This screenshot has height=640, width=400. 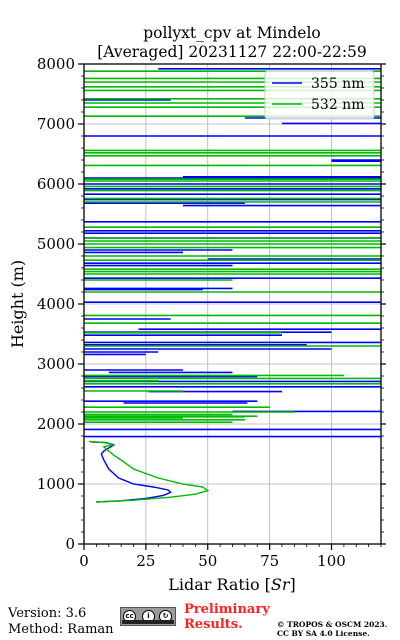 What do you see at coordinates (56, 484) in the screenshot?
I see `y-tick-label: 1000` at bounding box center [56, 484].